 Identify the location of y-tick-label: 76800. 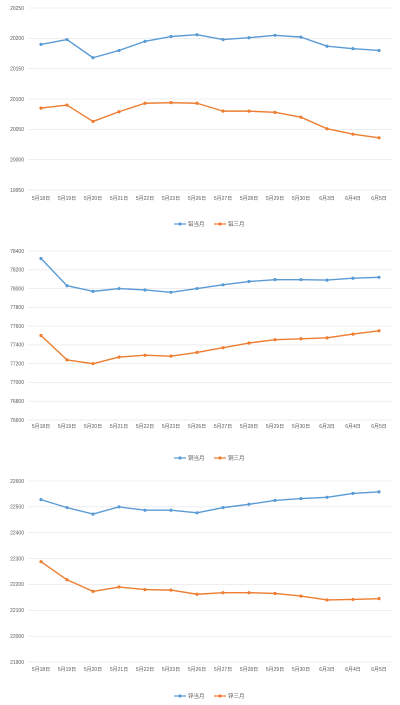
(17, 402).